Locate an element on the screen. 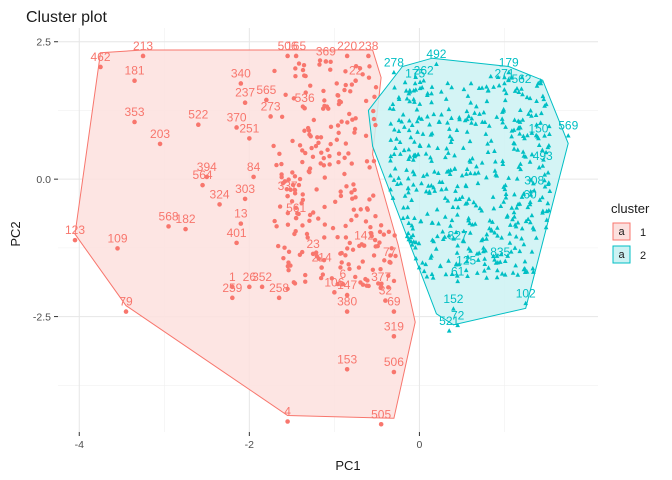 The width and height of the screenshot is (672, 480). cluster-1-point-label: 369 is located at coordinates (326, 51).